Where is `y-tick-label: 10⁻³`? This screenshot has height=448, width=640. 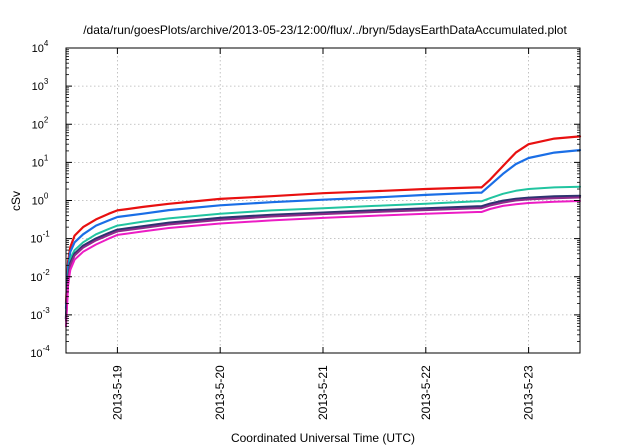 y-tick-label: 10⁻³ is located at coordinates (40, 314).